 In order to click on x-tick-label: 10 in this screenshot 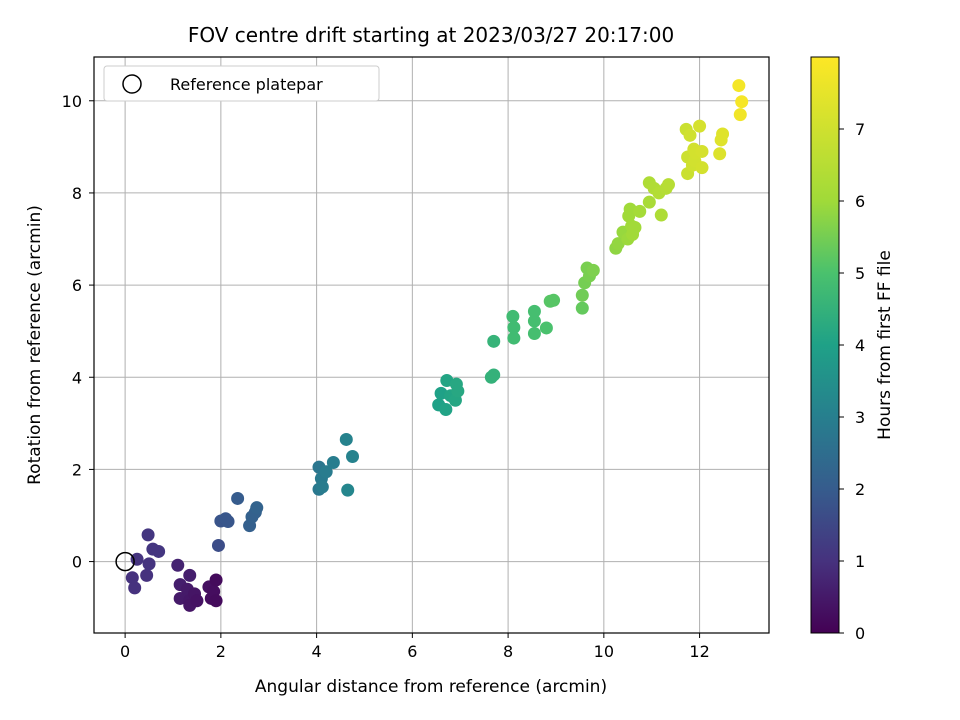, I will do `click(604, 651)`.